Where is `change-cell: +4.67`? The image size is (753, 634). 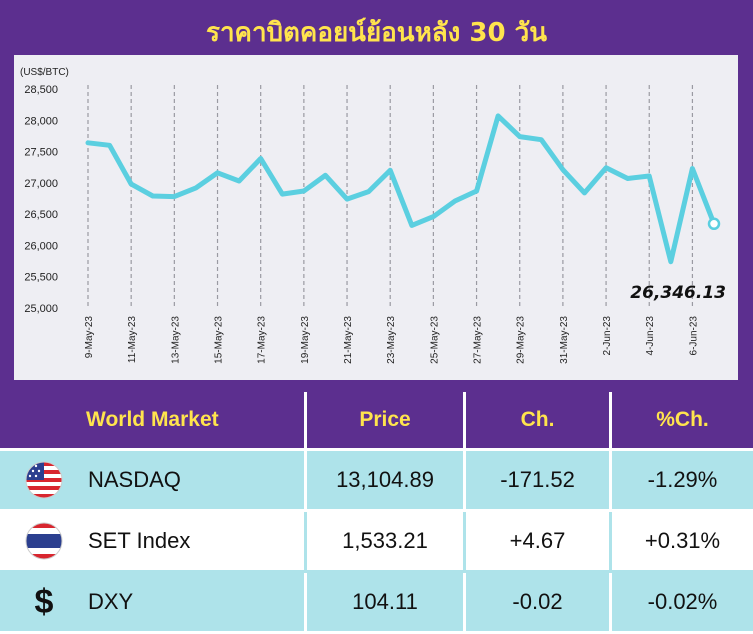
change-cell: +4.67 is located at coordinates (539, 541).